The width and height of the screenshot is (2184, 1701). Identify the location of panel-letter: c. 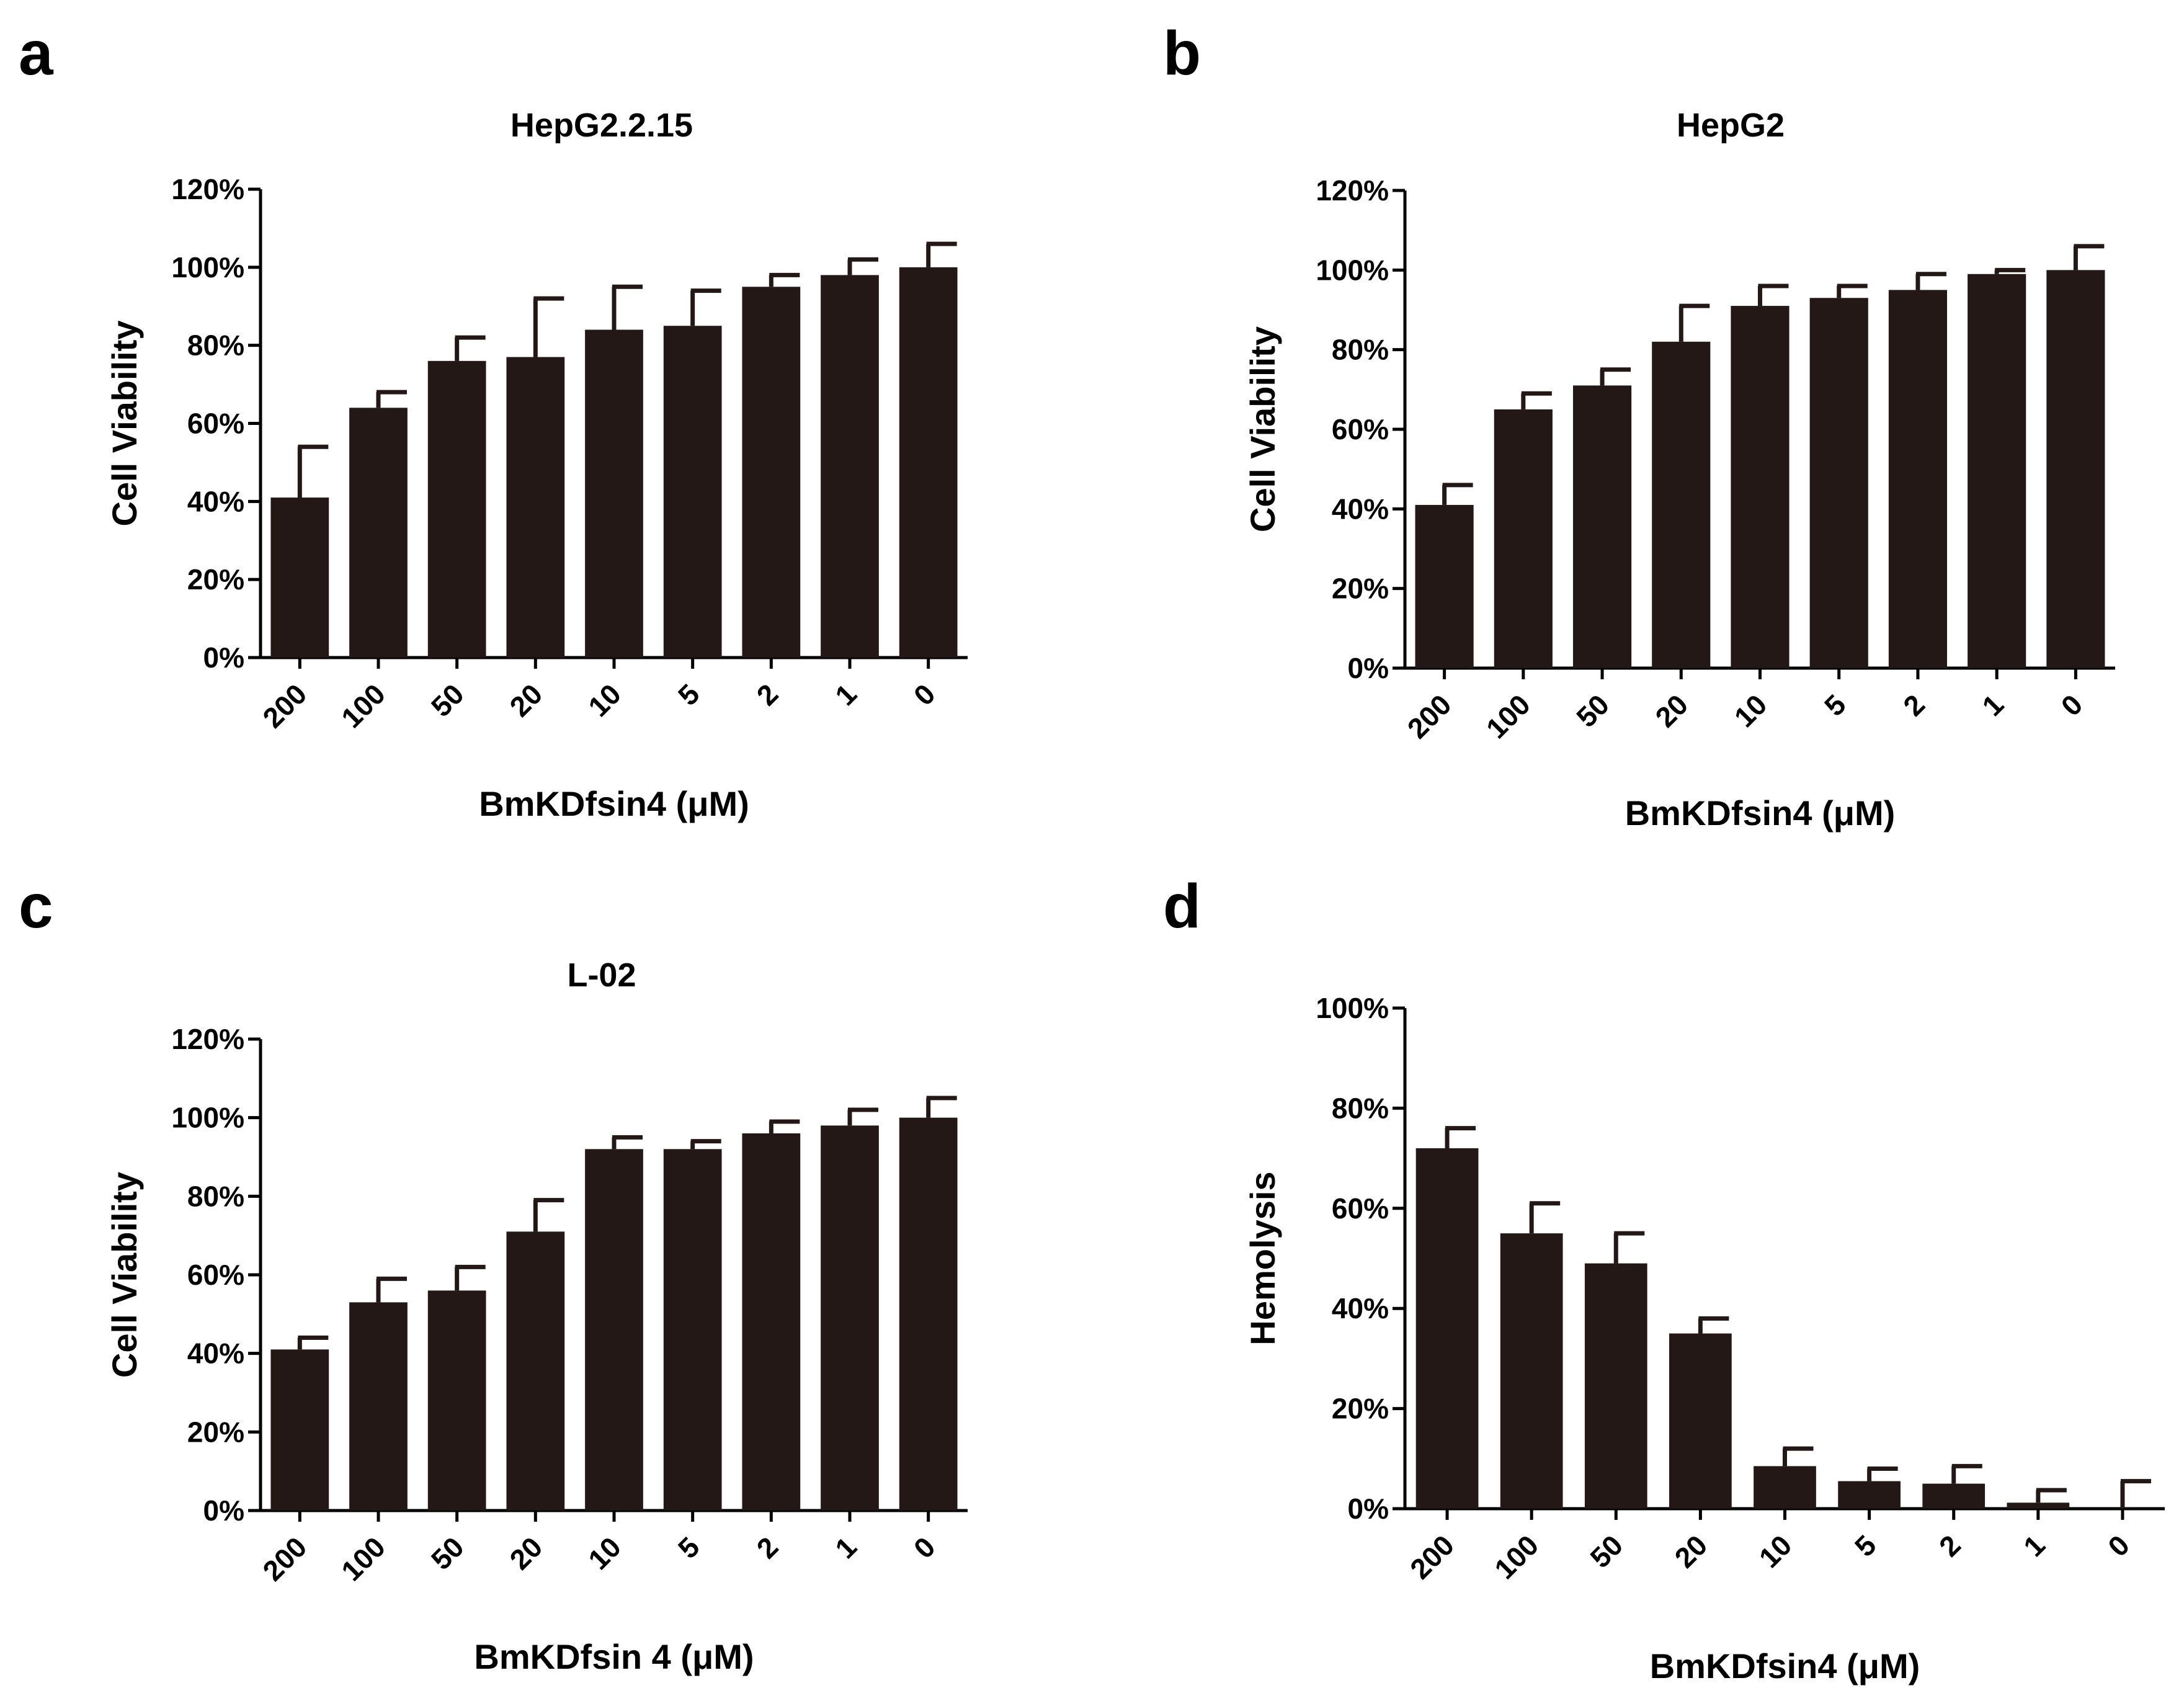
(36, 906).